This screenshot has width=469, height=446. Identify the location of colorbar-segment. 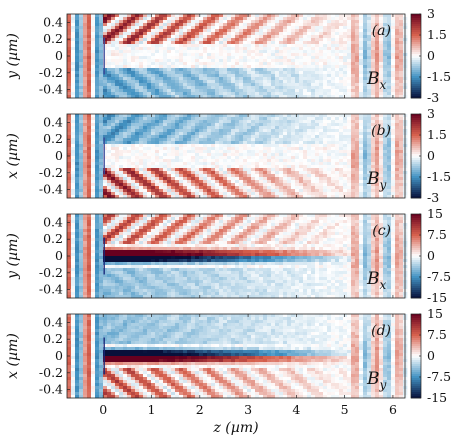
(416, 191).